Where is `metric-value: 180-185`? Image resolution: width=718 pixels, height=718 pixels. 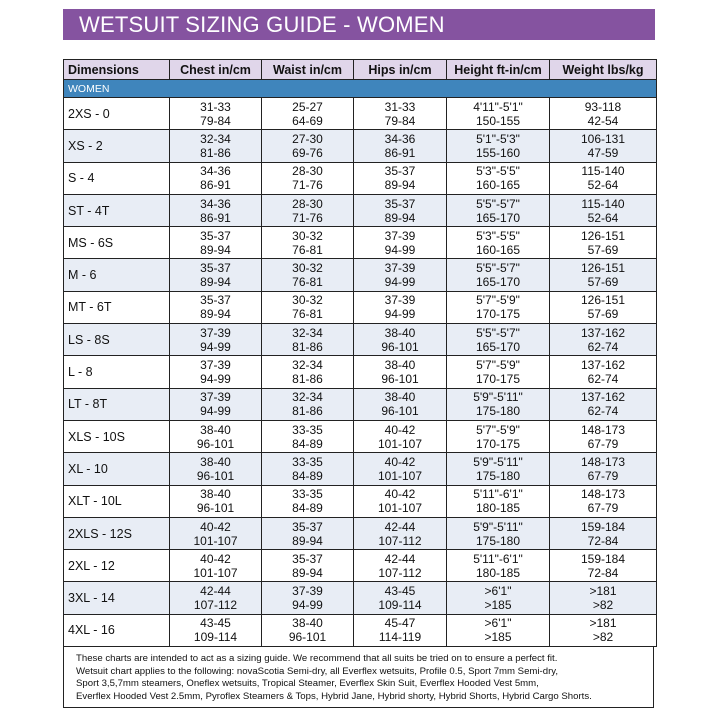
metric-value: 180-185 is located at coordinates (498, 572).